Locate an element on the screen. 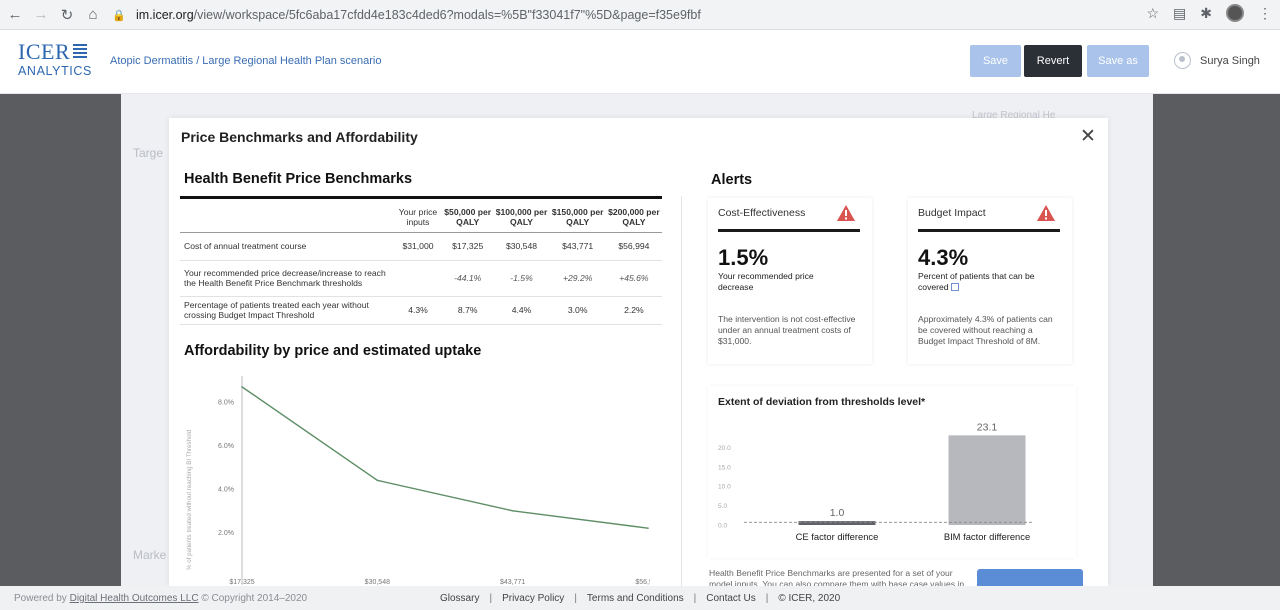 This screenshot has width=1280, height=610. table-header: $200,000 per QALY is located at coordinates (634, 216).